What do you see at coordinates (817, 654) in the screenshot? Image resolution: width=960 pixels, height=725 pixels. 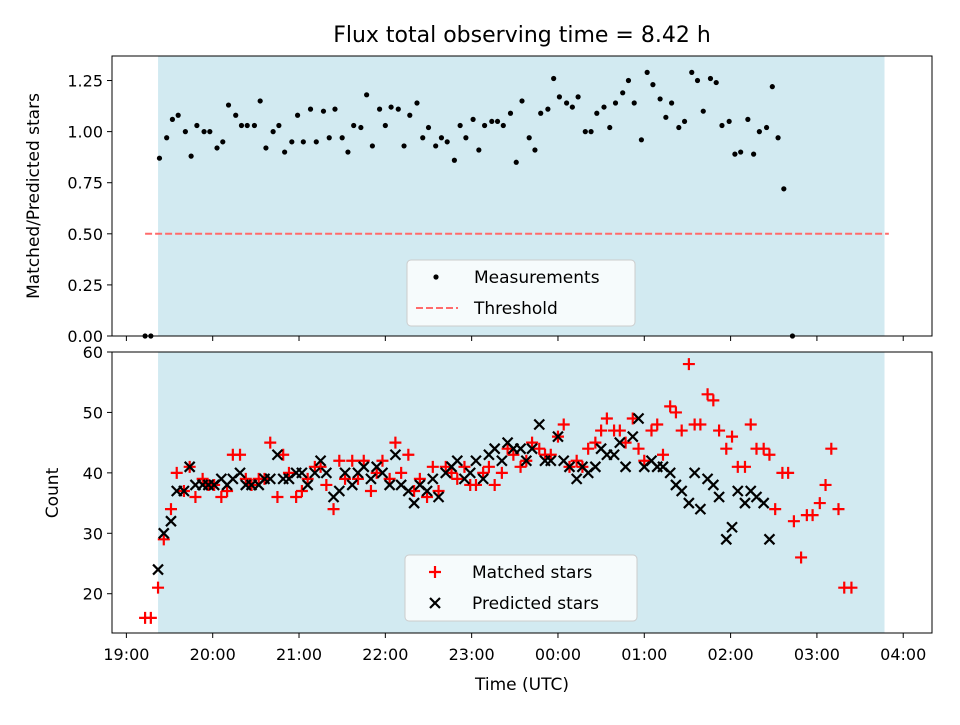 I see `bottom-x-tick-label: 03:00` at bounding box center [817, 654].